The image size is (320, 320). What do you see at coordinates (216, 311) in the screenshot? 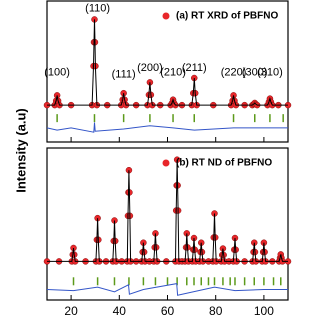
I see `x-tick-label: 80` at bounding box center [216, 311].